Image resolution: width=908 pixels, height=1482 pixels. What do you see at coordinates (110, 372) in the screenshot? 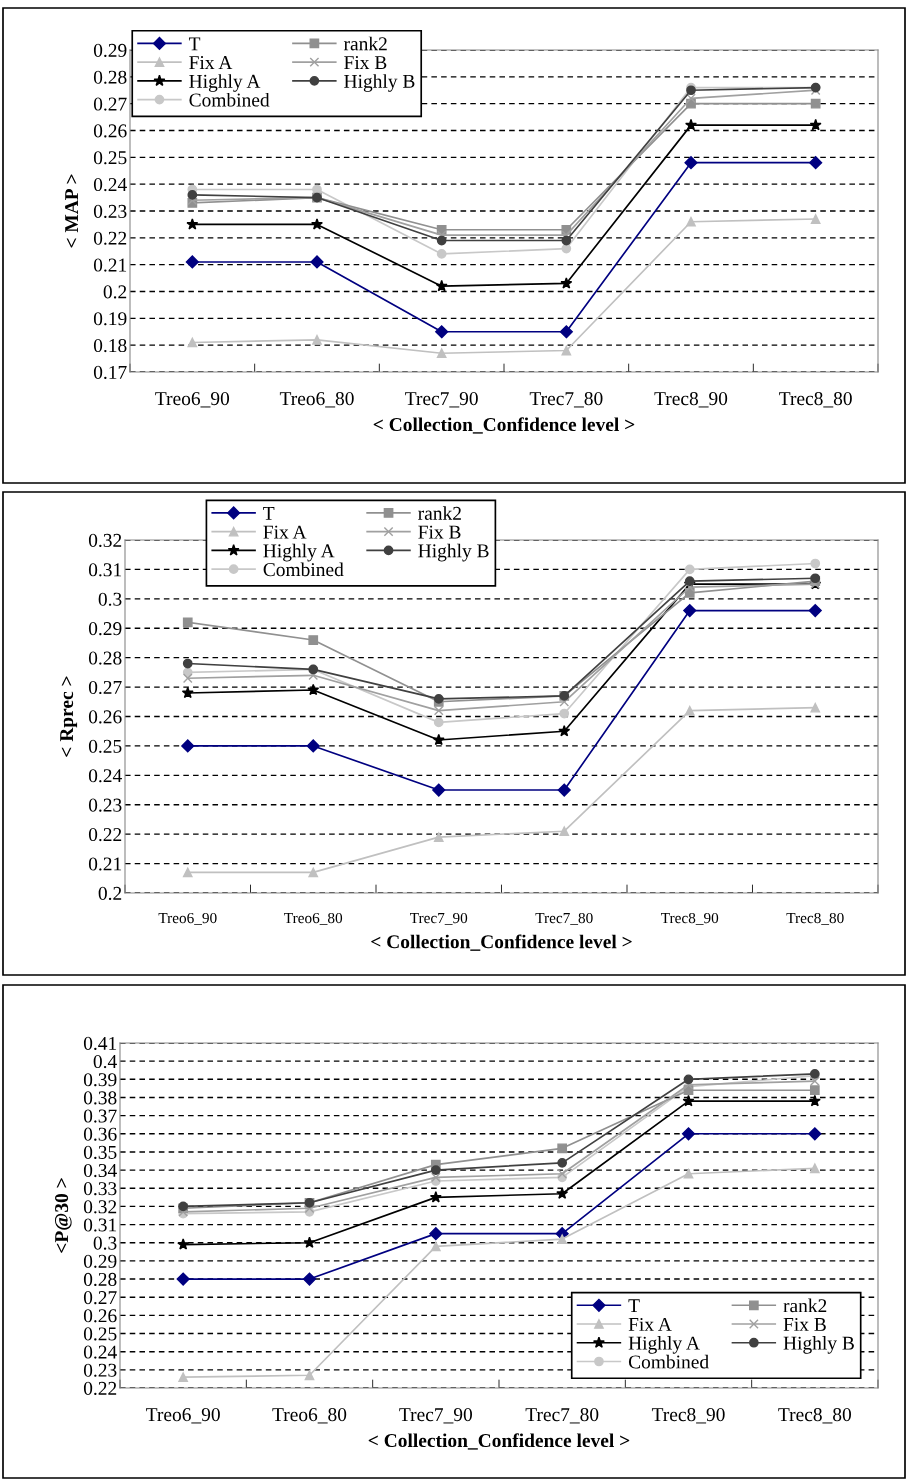
I see `y-tick-label: 0.17` at bounding box center [110, 372].